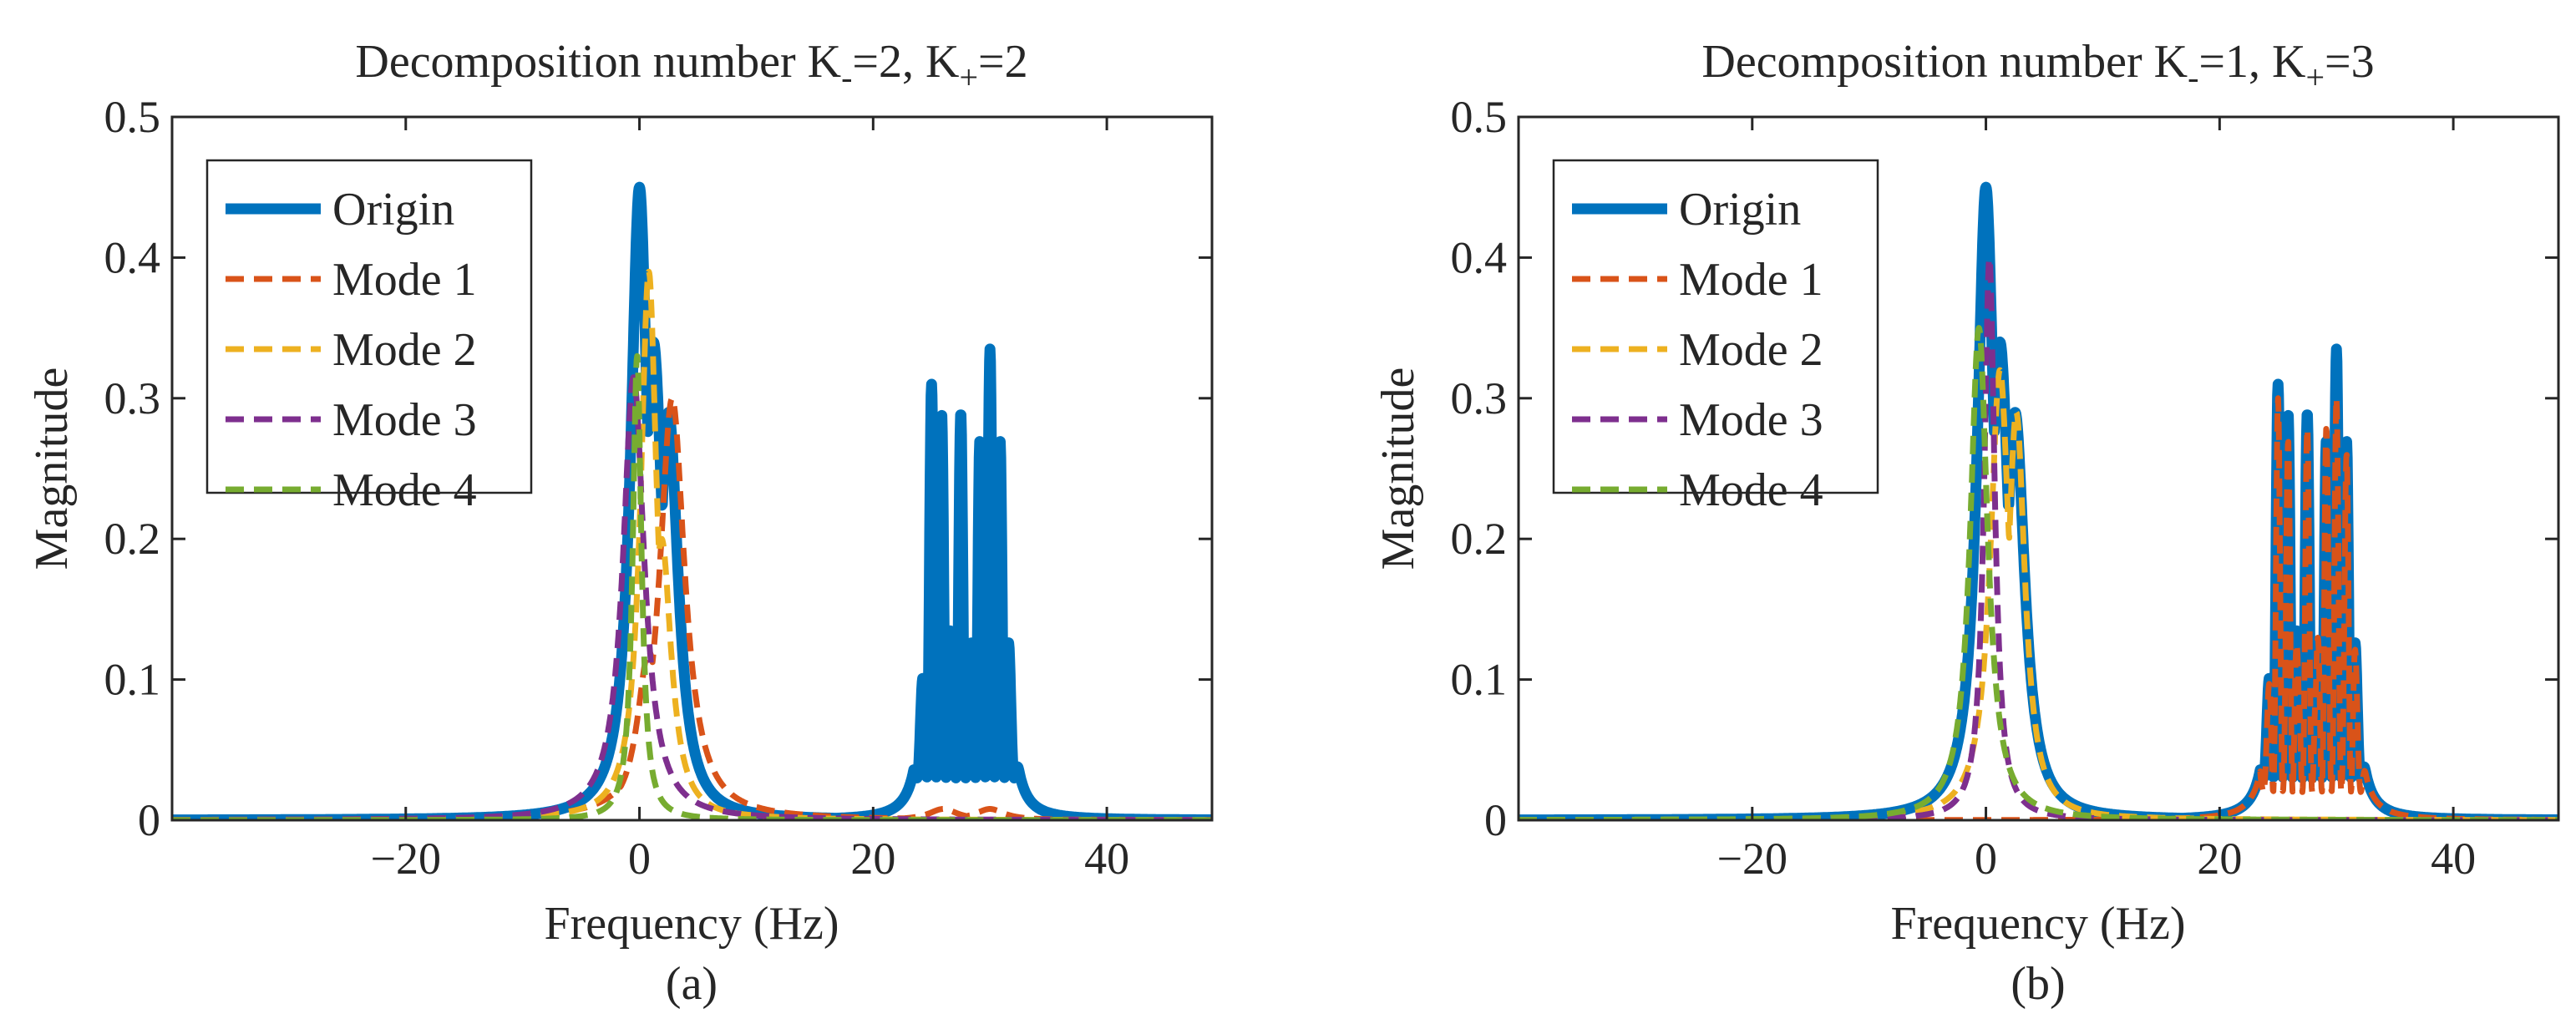 This screenshot has width=2576, height=1029. Describe the element at coordinates (691, 66) in the screenshot. I see `chart-title: Decomposition number K-=2, K+=2` at that location.